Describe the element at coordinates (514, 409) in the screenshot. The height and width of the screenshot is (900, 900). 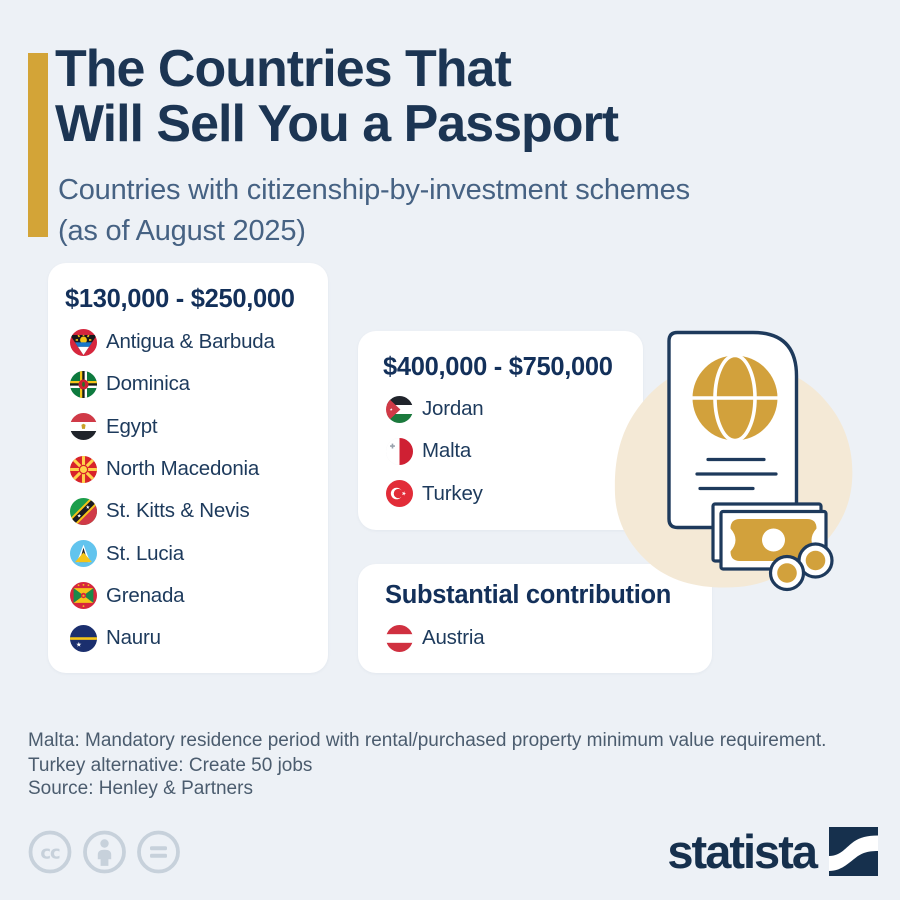
I see `country-row: Jordan` at that location.